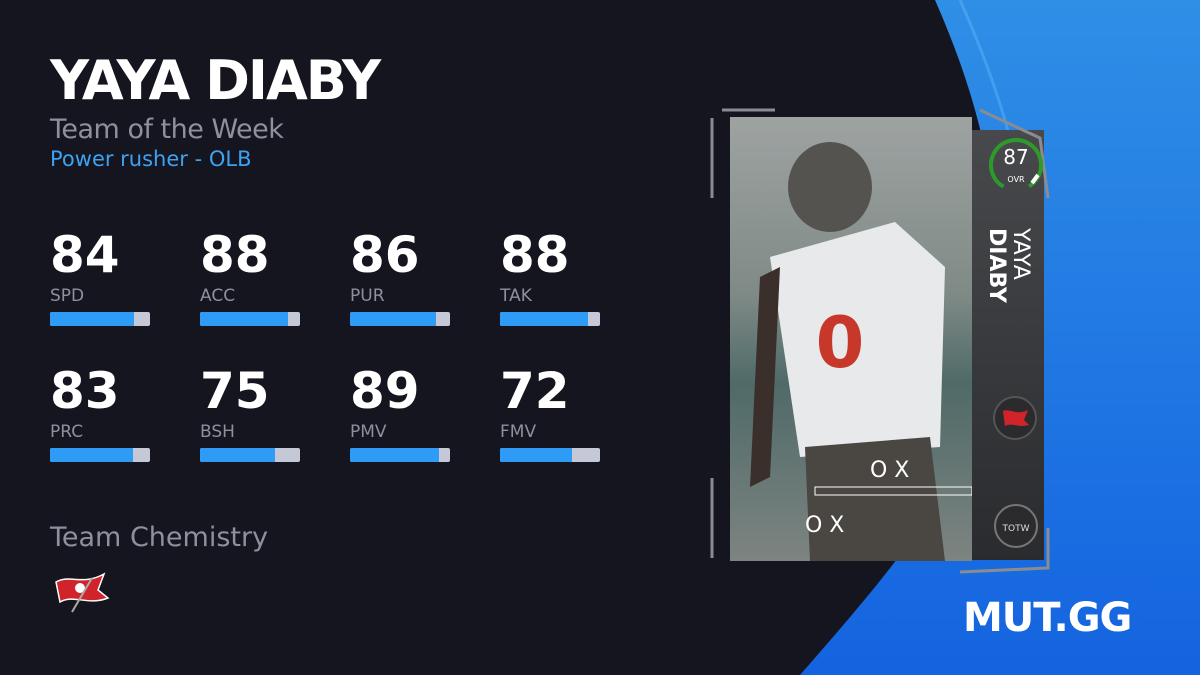 Image resolution: width=1200 pixels, height=675 pixels. Describe the element at coordinates (67, 296) in the screenshot. I see `stat-label: SPD` at that location.